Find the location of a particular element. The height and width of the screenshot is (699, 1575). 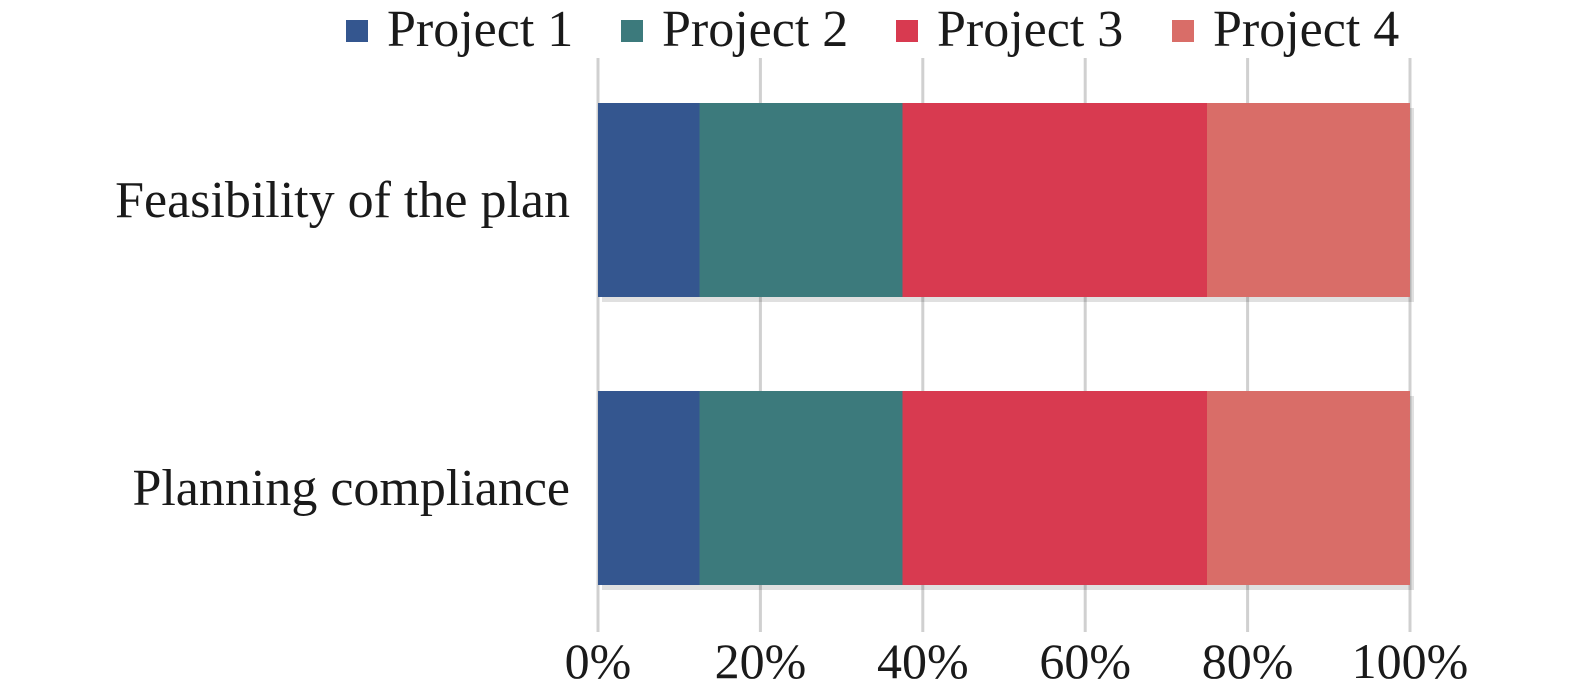

legend-label: Project 2 is located at coordinates (755, 29).